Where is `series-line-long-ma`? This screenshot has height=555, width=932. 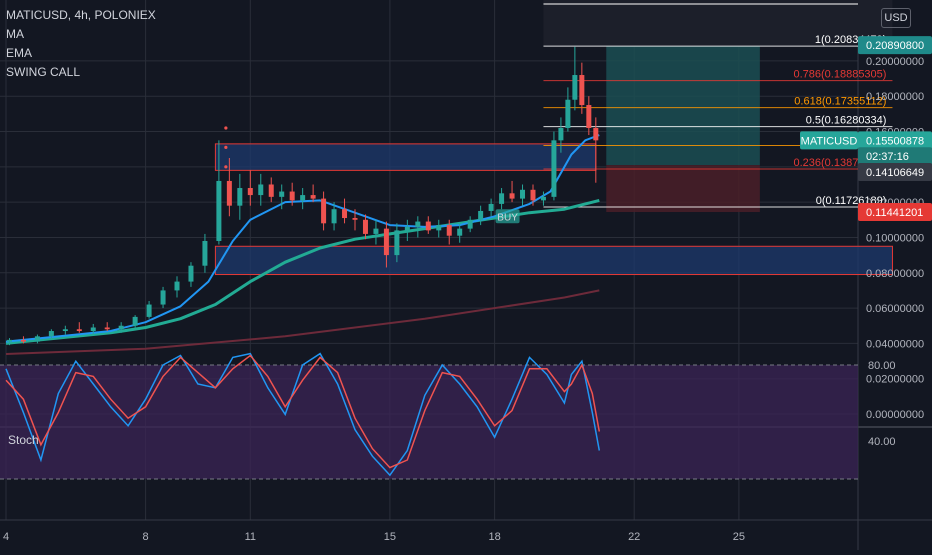 series-line-long-ma is located at coordinates (302, 322).